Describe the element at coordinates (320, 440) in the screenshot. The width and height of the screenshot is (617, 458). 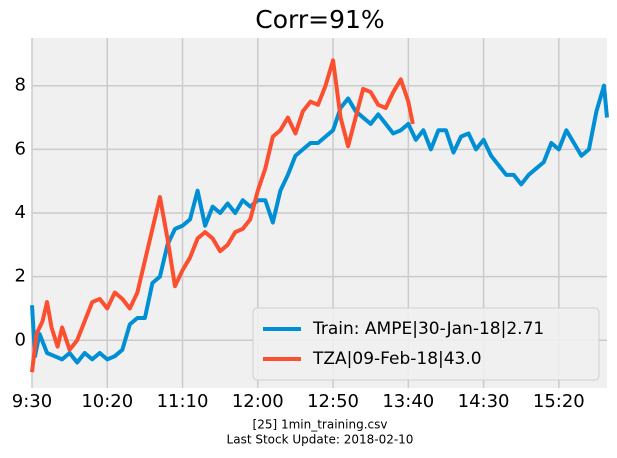
I see `x-axis-label: Last Stock Update: 2018-02-10` at that location.